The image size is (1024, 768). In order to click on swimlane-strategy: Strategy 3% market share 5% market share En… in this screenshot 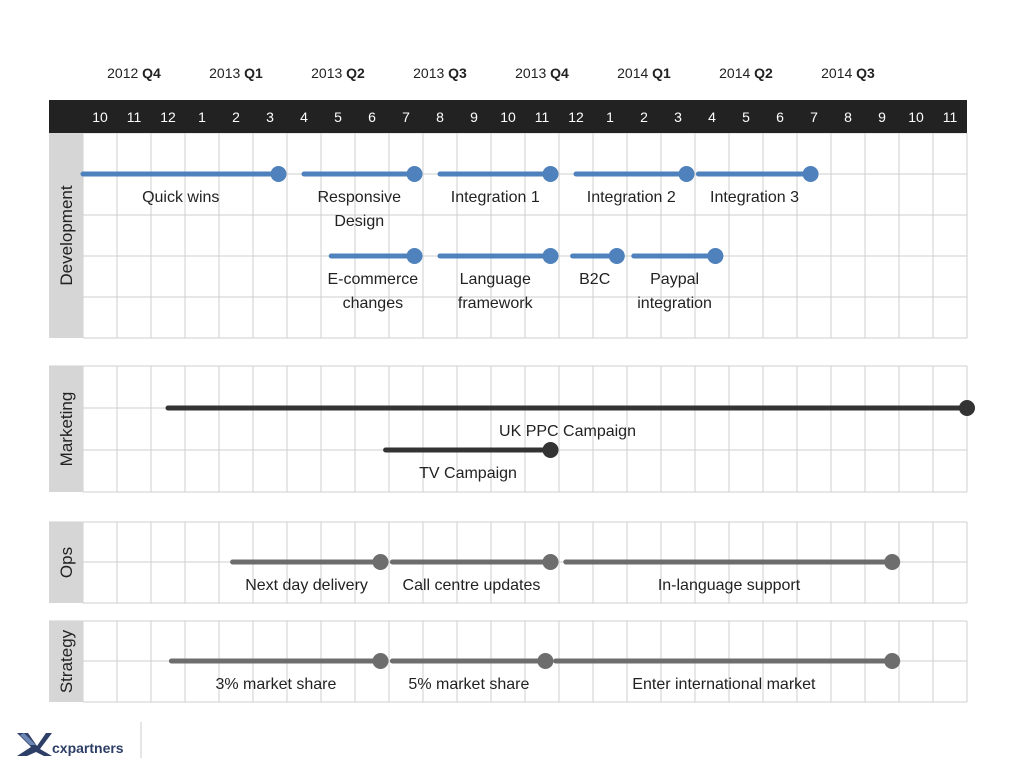, I will do `click(475, 661)`.